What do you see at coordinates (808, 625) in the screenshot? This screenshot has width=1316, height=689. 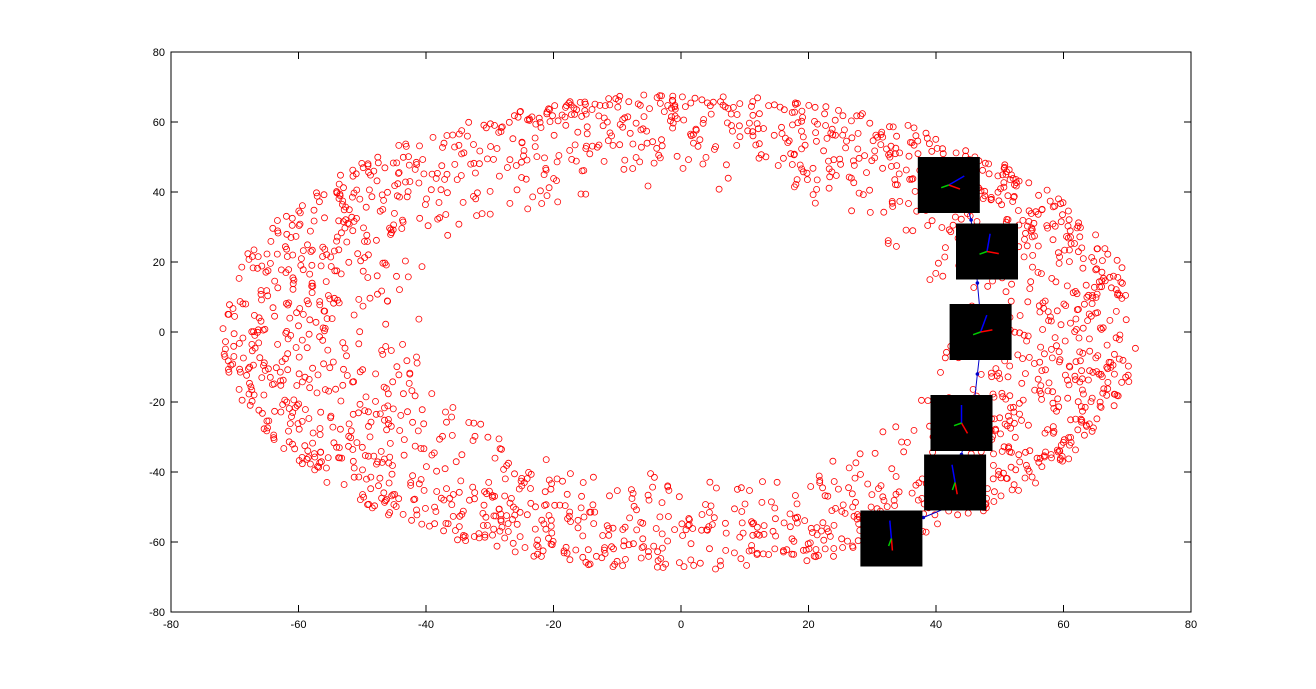 I see `x-tick-label: 20` at bounding box center [808, 625].